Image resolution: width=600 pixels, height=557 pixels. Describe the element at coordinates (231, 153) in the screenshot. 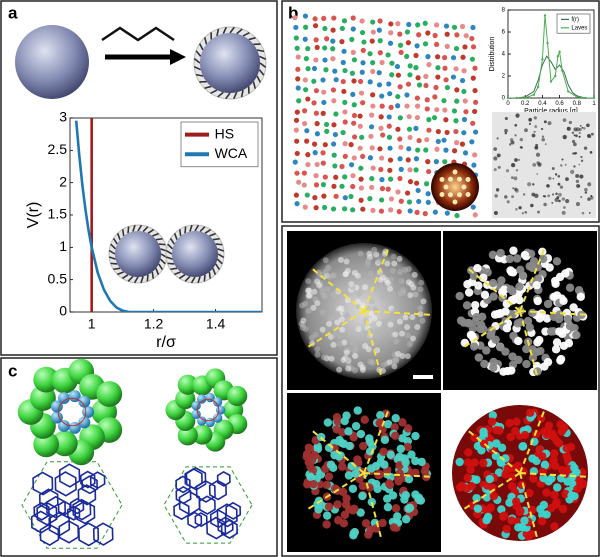

I see `legend-label: WCA` at that location.